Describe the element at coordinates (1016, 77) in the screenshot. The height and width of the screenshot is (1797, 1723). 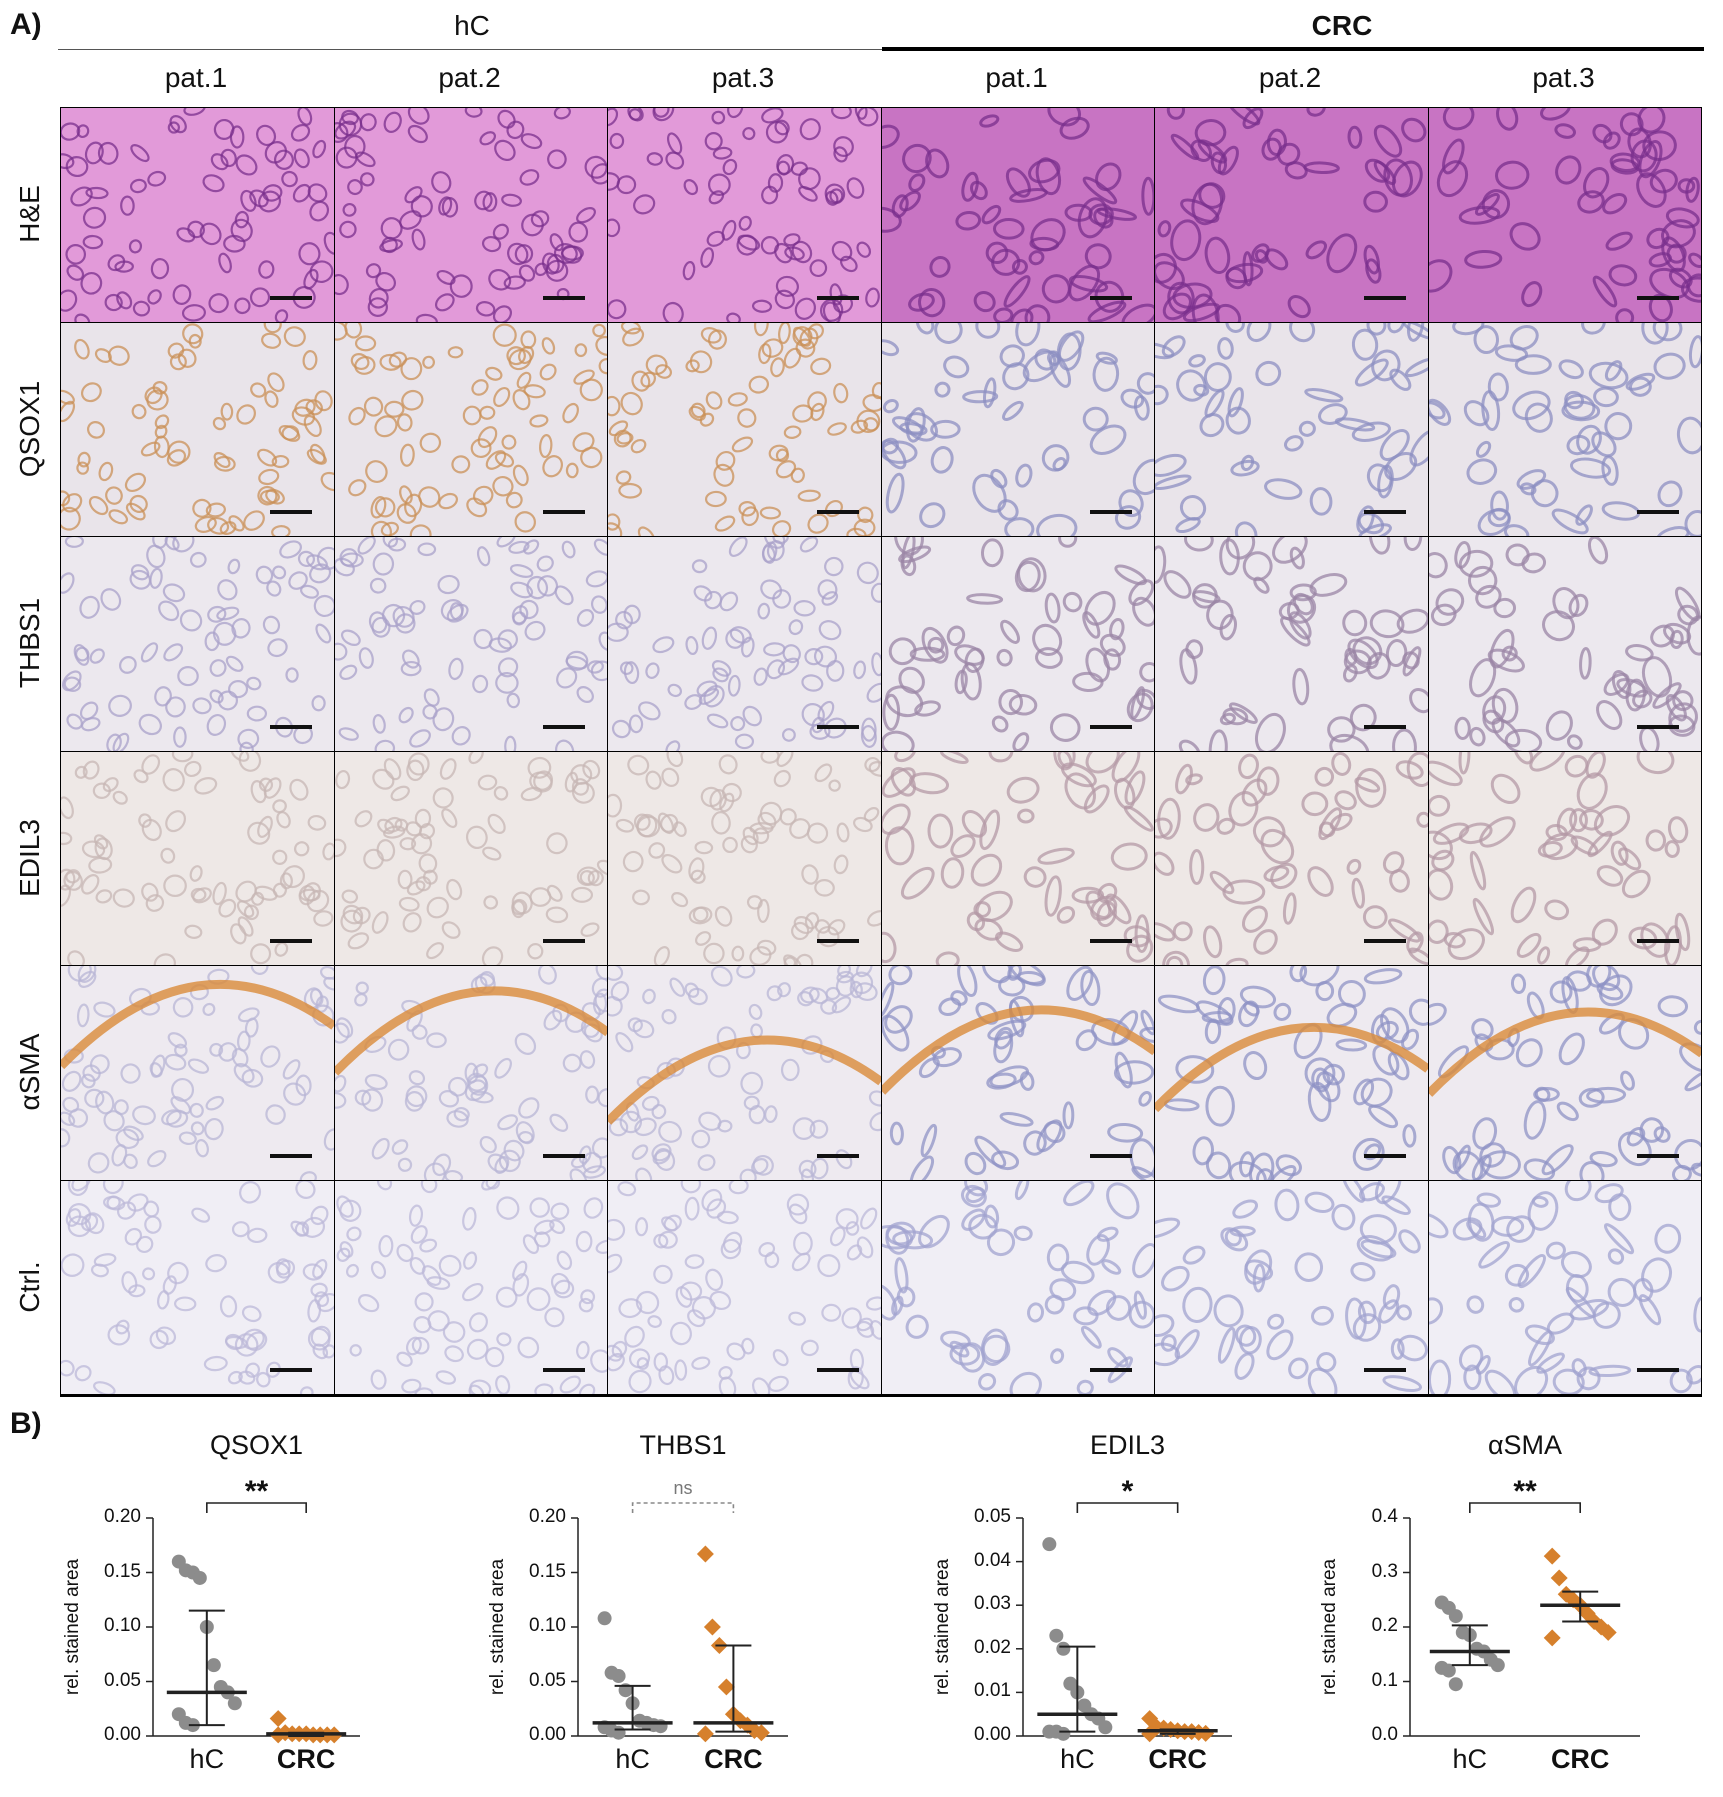
I see `column-label-crc-1: pat.1` at that location.